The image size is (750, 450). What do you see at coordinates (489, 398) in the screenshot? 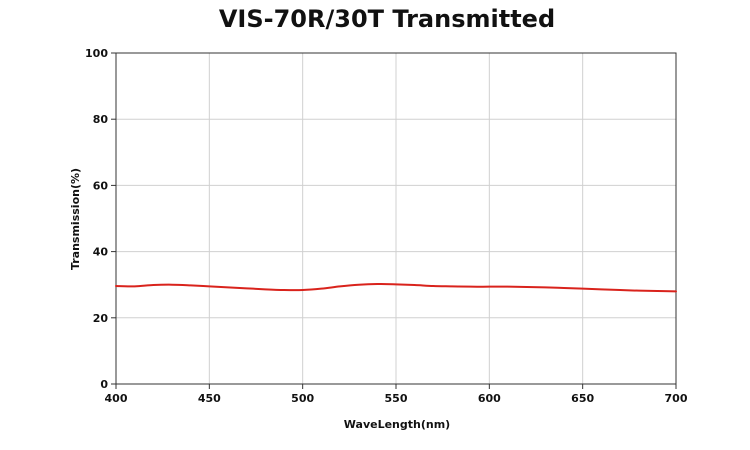
I see `x-tick-label-600: 600` at bounding box center [489, 398].